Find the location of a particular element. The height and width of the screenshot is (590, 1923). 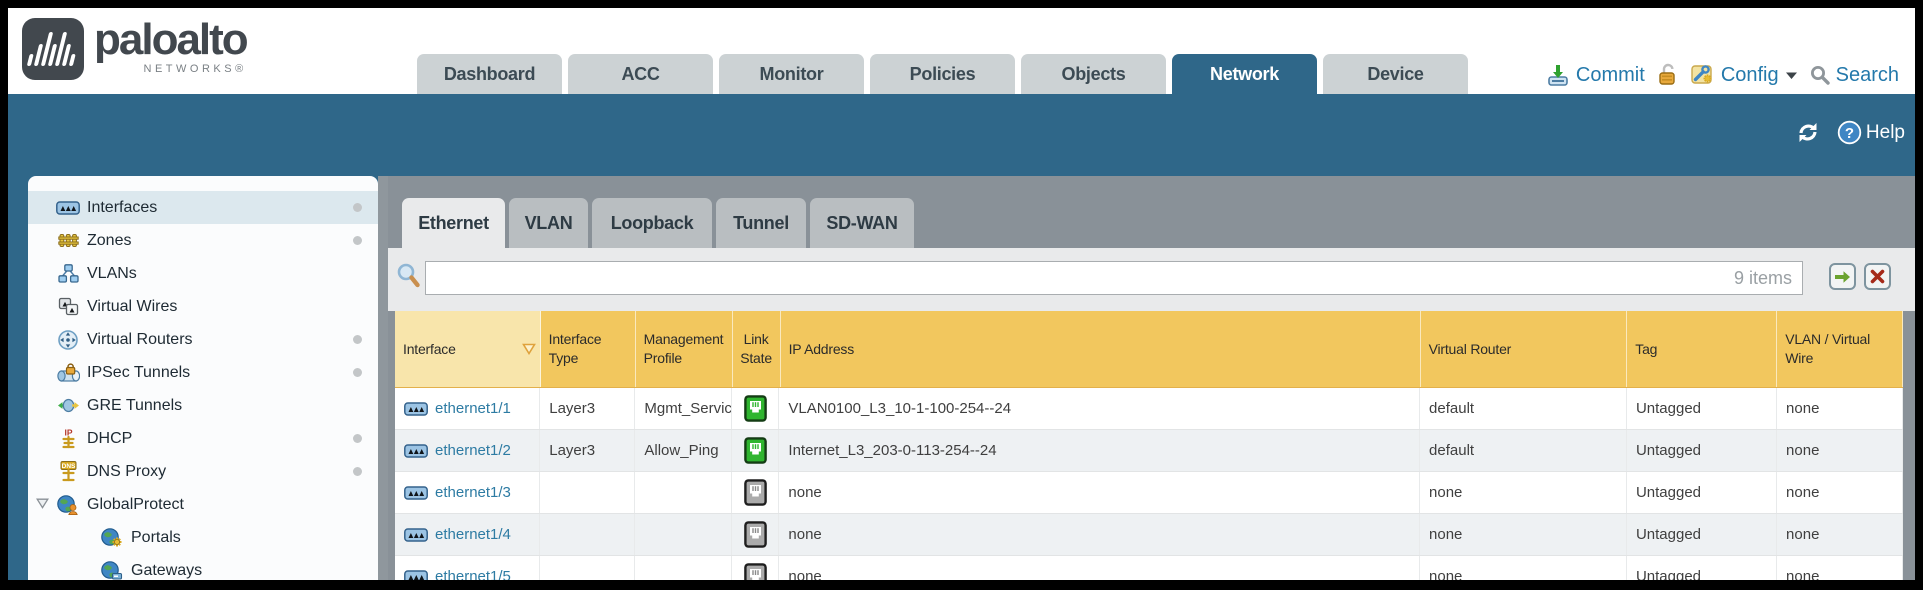

cell-ip: none is located at coordinates (1100, 534).